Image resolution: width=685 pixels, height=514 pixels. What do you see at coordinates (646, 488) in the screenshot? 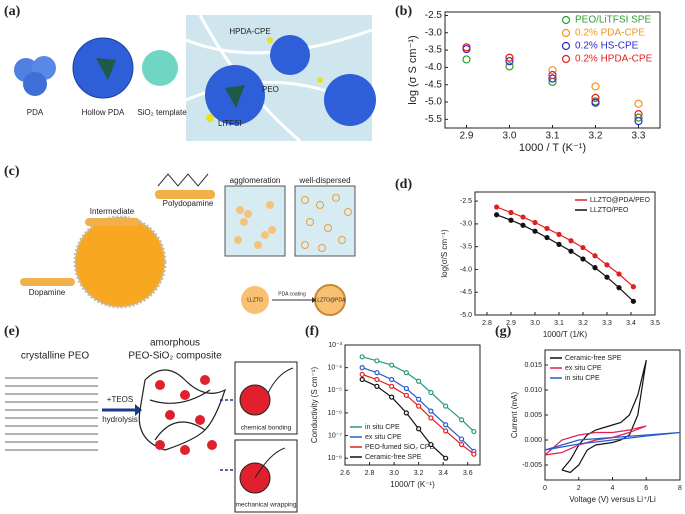
I see `x-tick-label: 6` at bounding box center [646, 488].